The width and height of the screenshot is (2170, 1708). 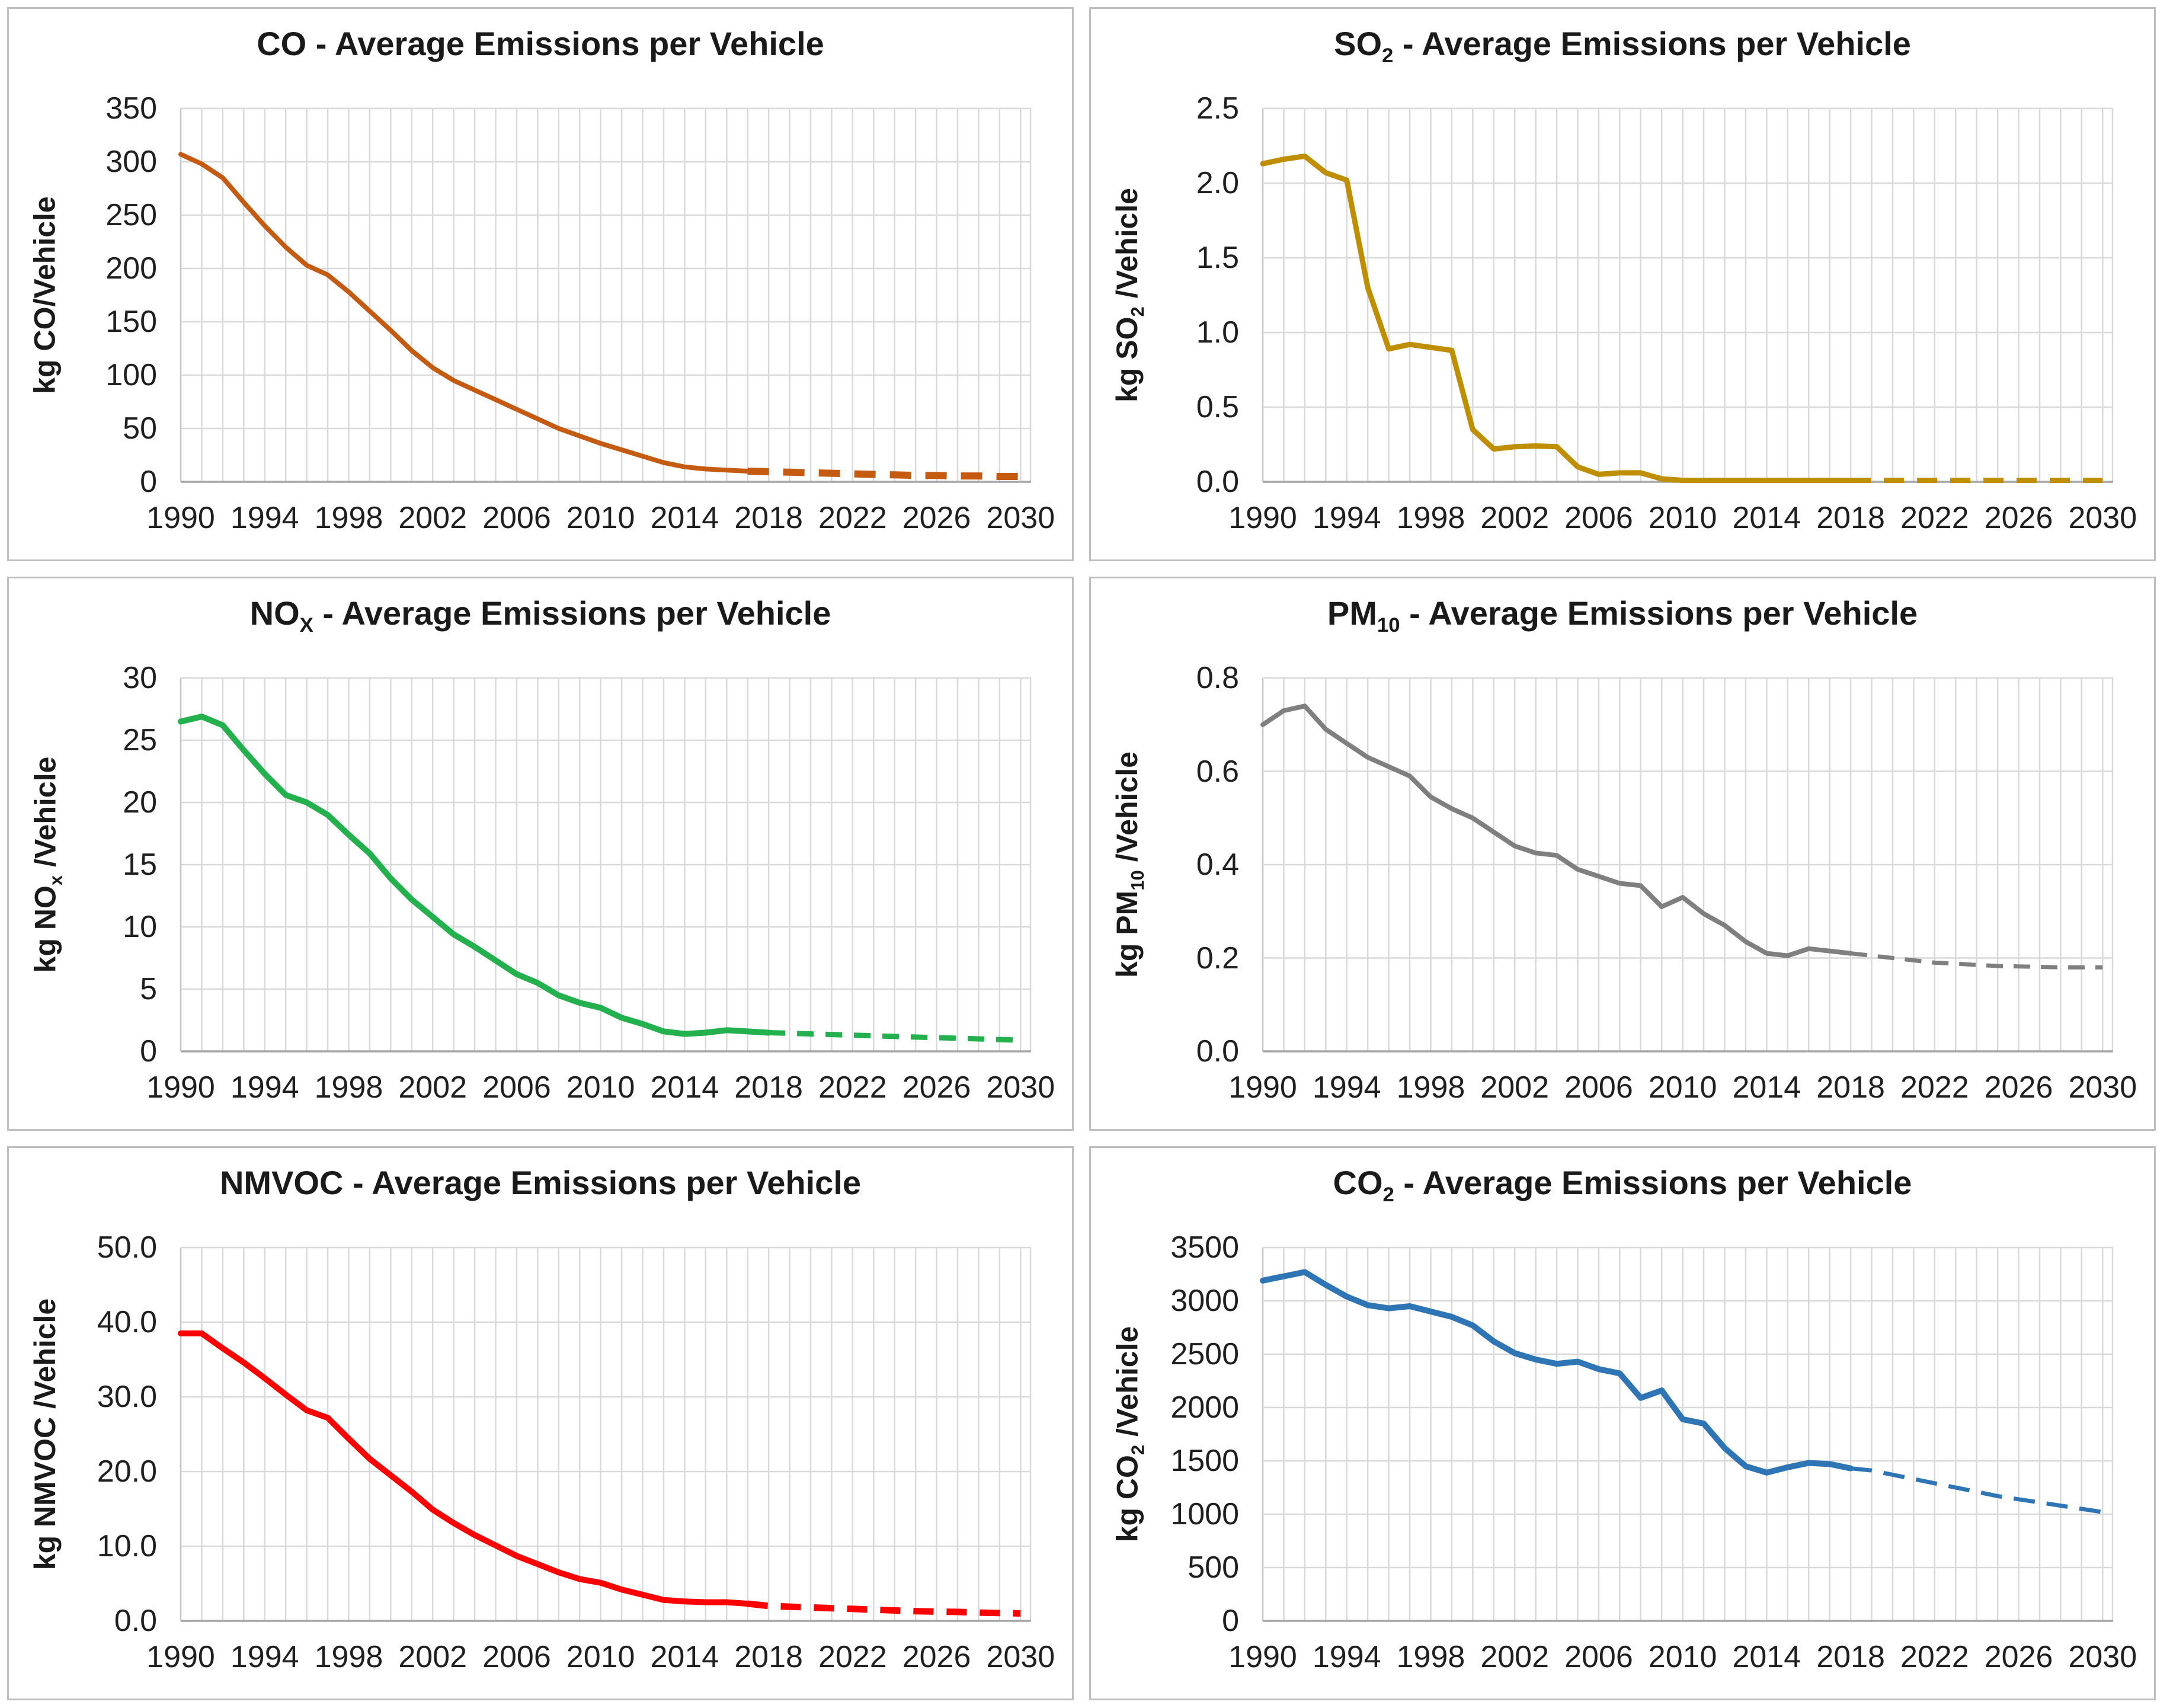 What do you see at coordinates (2102, 1087) in the screenshot?
I see `x-tick-label: 2030` at bounding box center [2102, 1087].